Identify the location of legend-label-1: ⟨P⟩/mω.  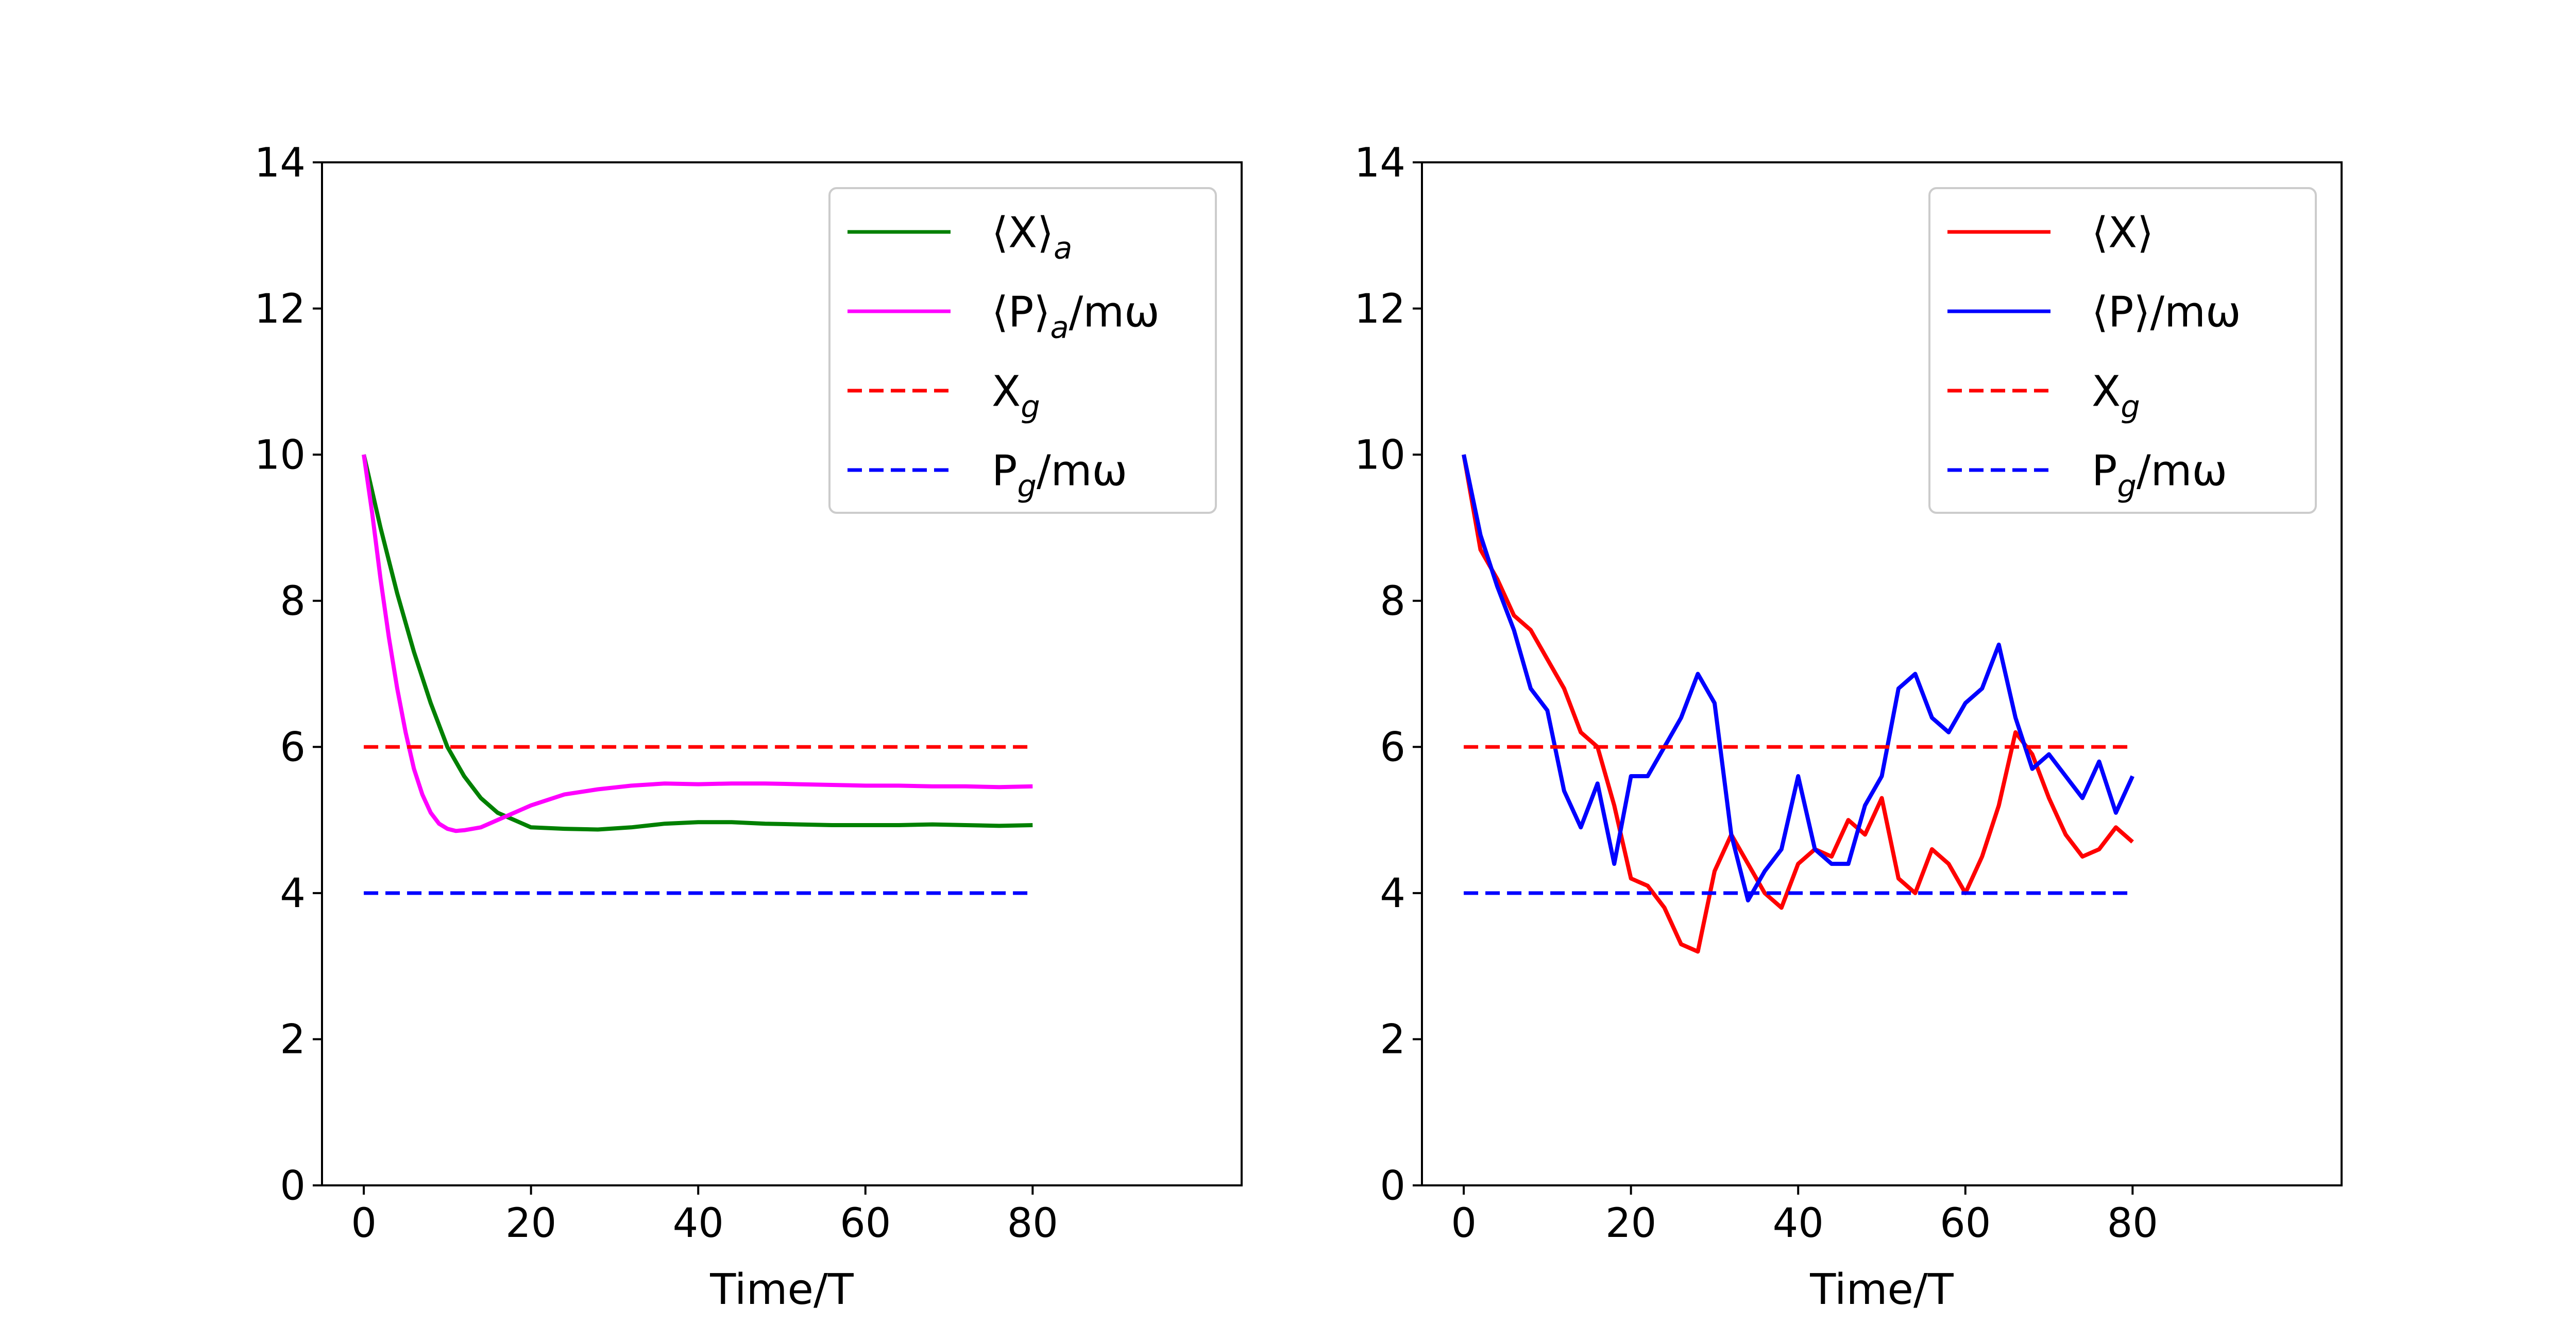
(2166, 312).